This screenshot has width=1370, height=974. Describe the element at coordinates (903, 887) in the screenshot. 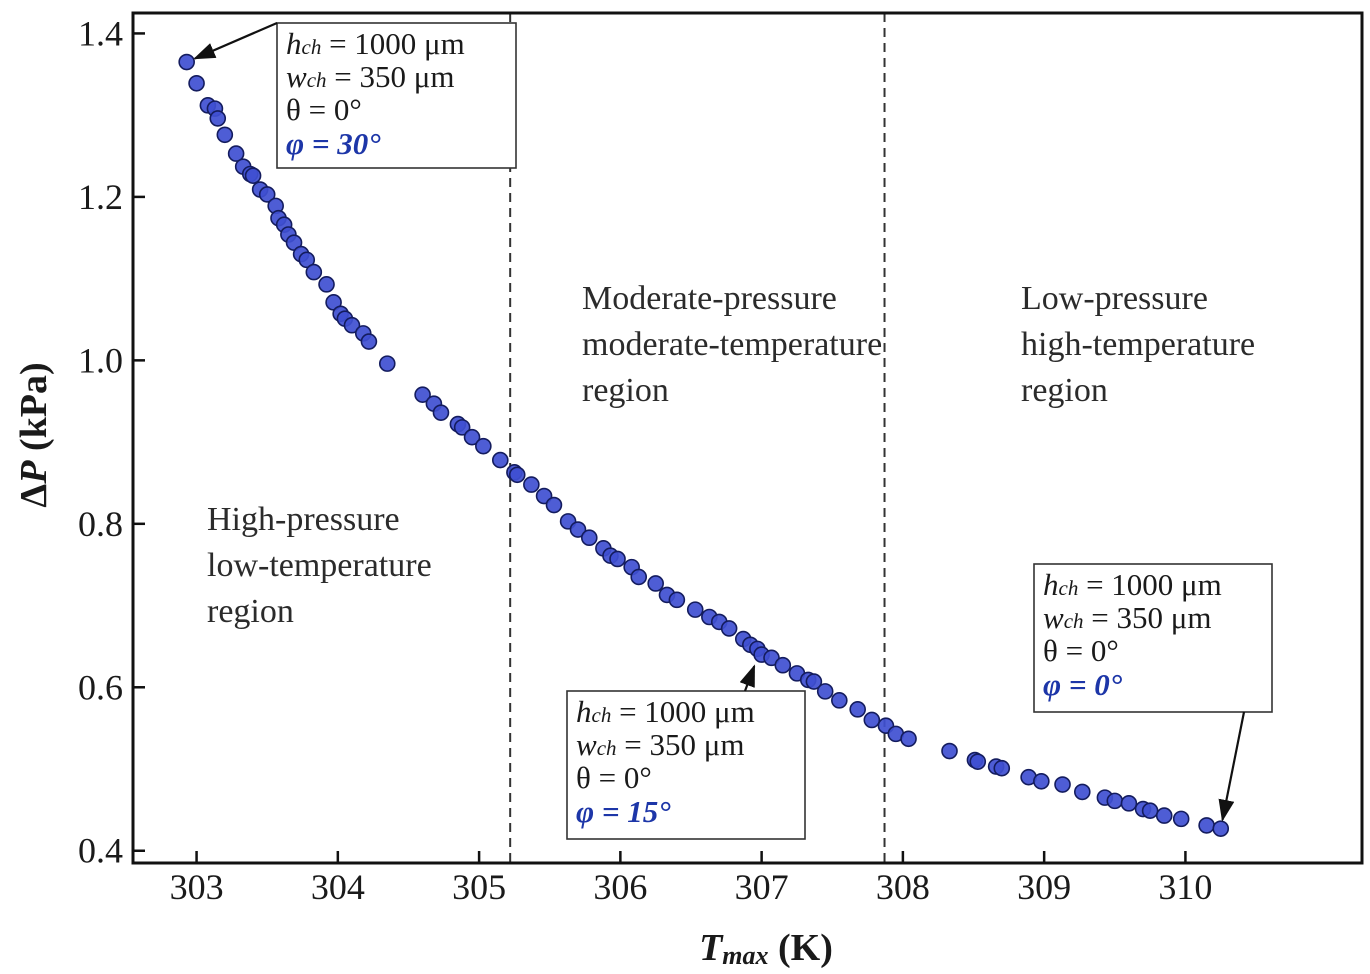

I see `x-tick-label: 308` at that location.